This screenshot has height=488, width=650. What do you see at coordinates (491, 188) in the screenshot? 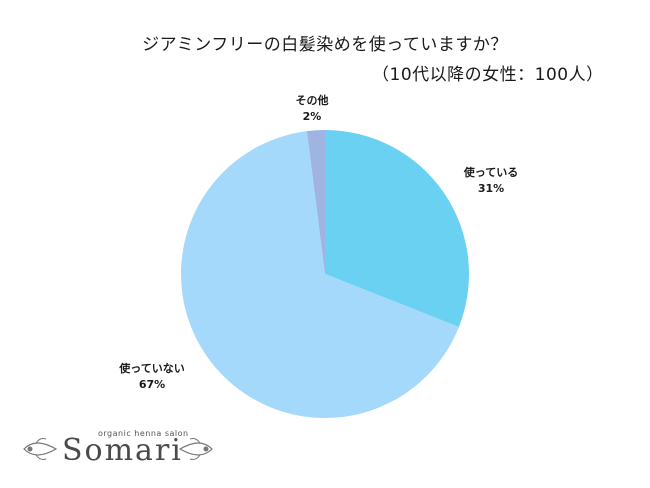
I see `slice-label-using-value: 31%` at bounding box center [491, 188].